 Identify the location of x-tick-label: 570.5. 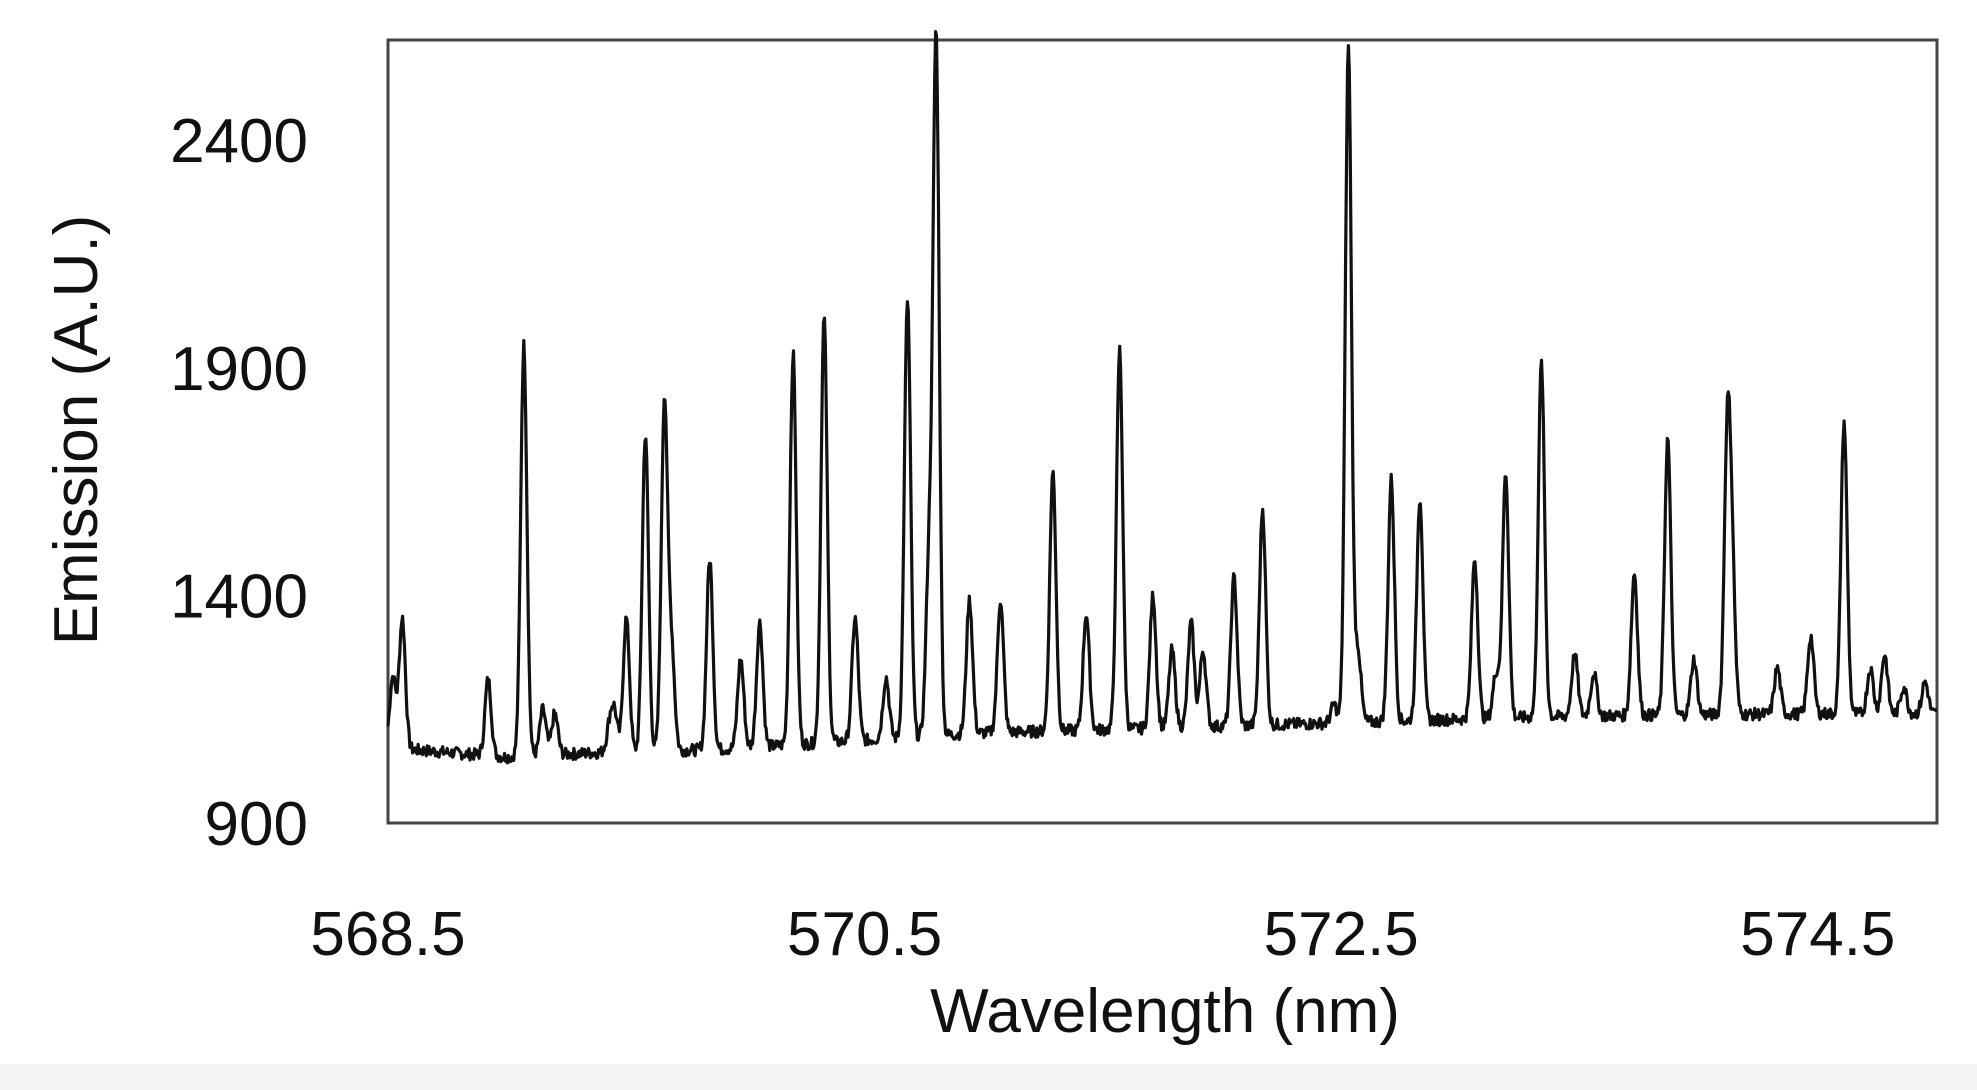
(864, 934).